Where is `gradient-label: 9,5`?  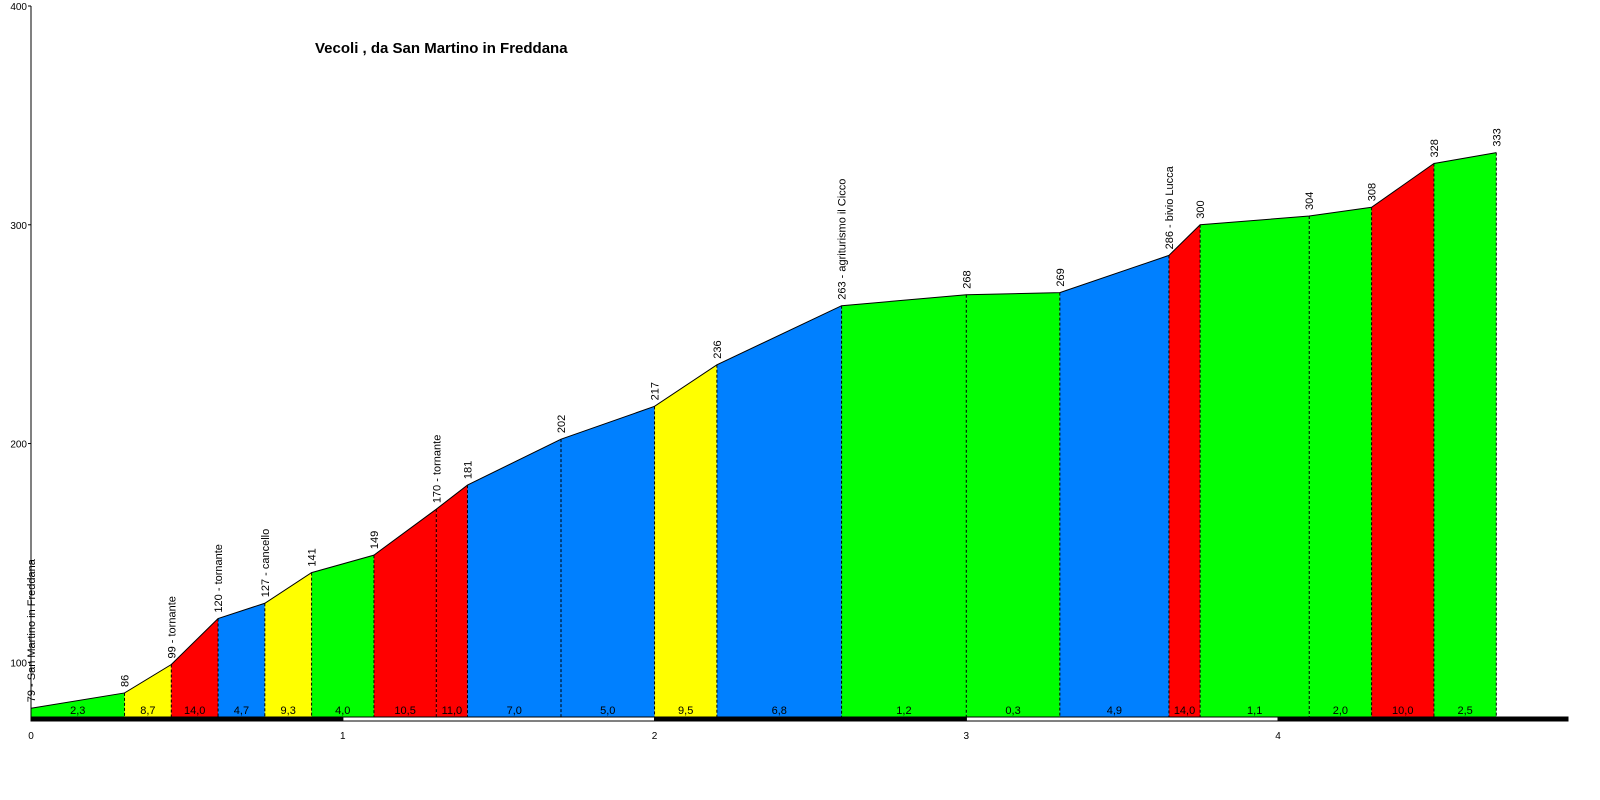
gradient-label: 9,5 is located at coordinates (685, 711).